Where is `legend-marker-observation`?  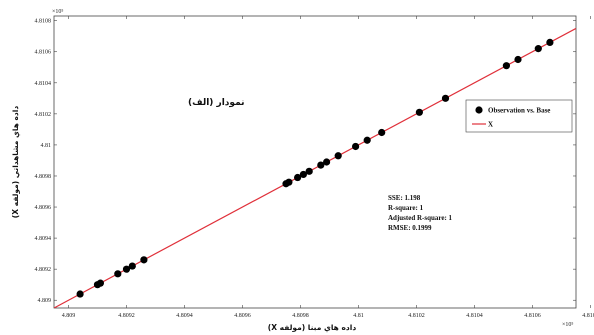 legend-marker-observation is located at coordinates (479, 110).